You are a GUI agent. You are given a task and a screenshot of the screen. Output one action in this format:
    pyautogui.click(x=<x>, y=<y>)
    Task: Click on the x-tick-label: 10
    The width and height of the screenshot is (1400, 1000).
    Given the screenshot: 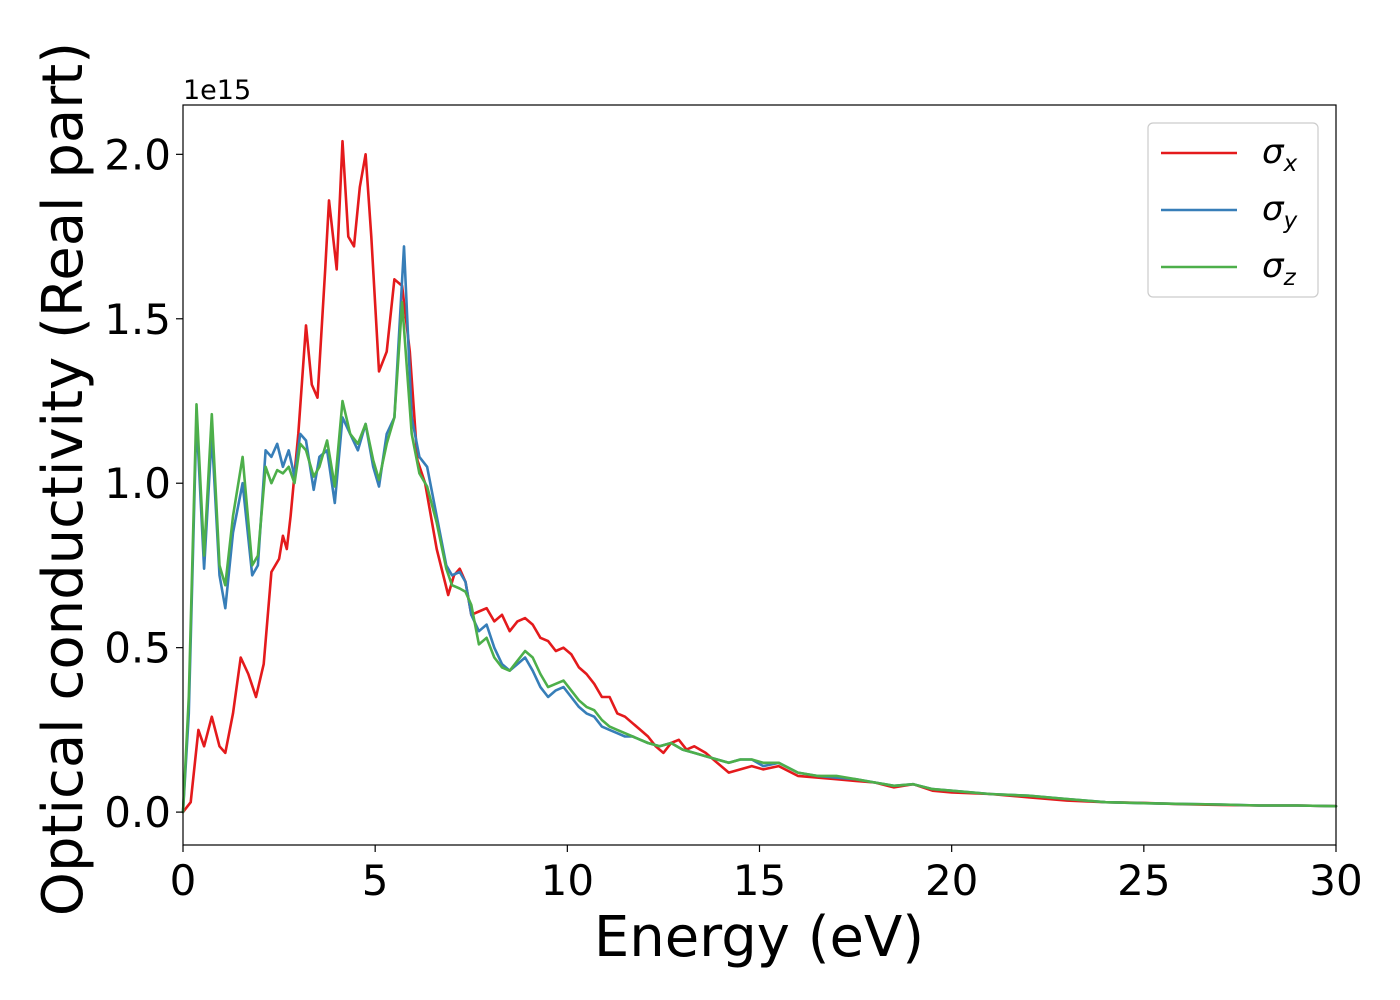 What is the action you would take?
    pyautogui.click(x=567, y=880)
    